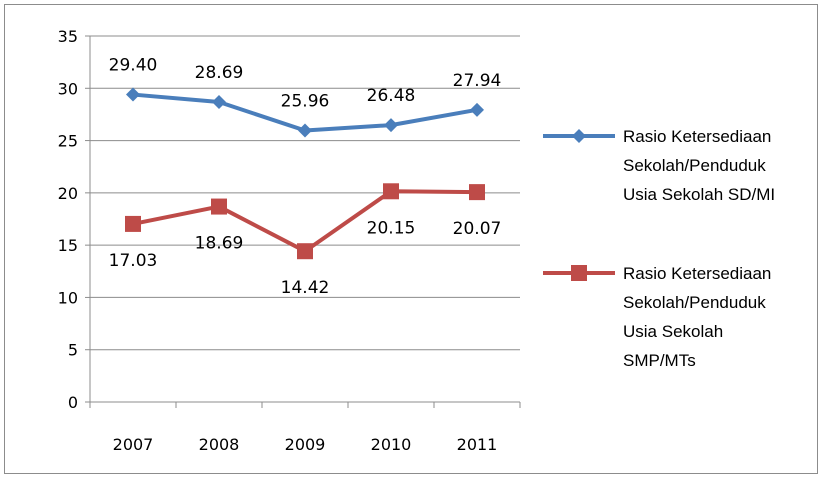  I want to click on y-tick-label: 30, so click(68, 88).